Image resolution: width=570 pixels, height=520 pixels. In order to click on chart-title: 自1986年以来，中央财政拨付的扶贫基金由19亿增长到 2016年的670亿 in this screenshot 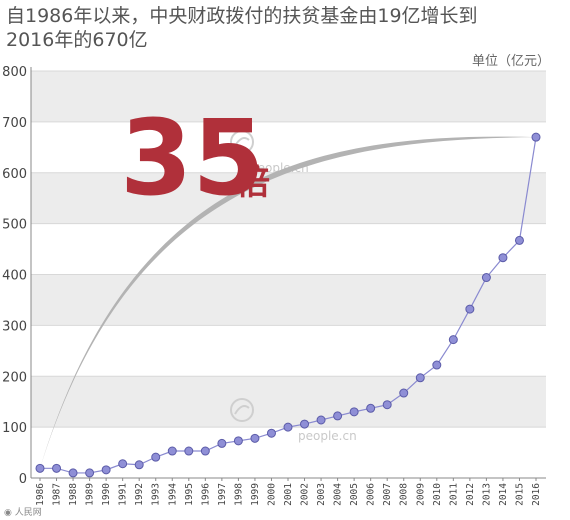, I will do `click(266, 28)`.